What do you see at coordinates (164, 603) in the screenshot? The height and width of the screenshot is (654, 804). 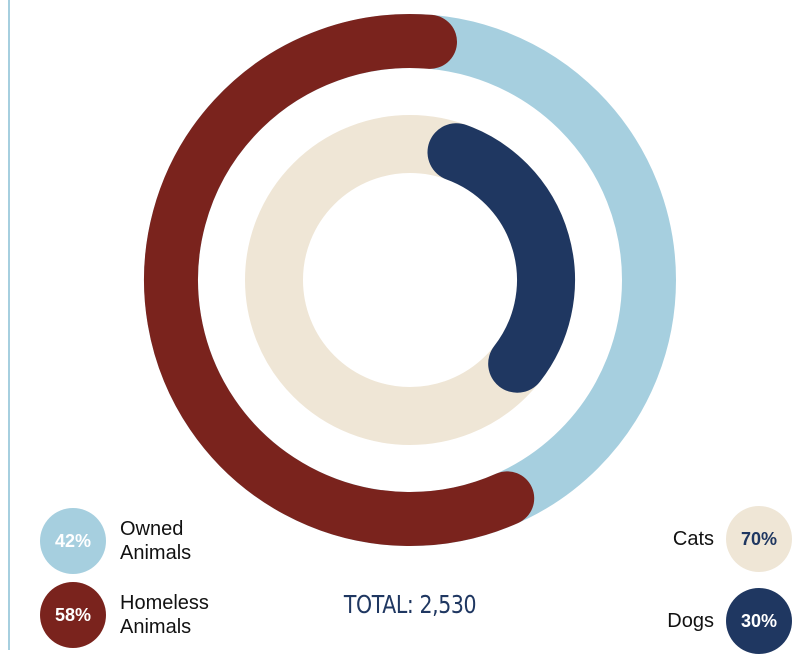 I see `legend-label-homeless-line1: Homeless` at bounding box center [164, 603].